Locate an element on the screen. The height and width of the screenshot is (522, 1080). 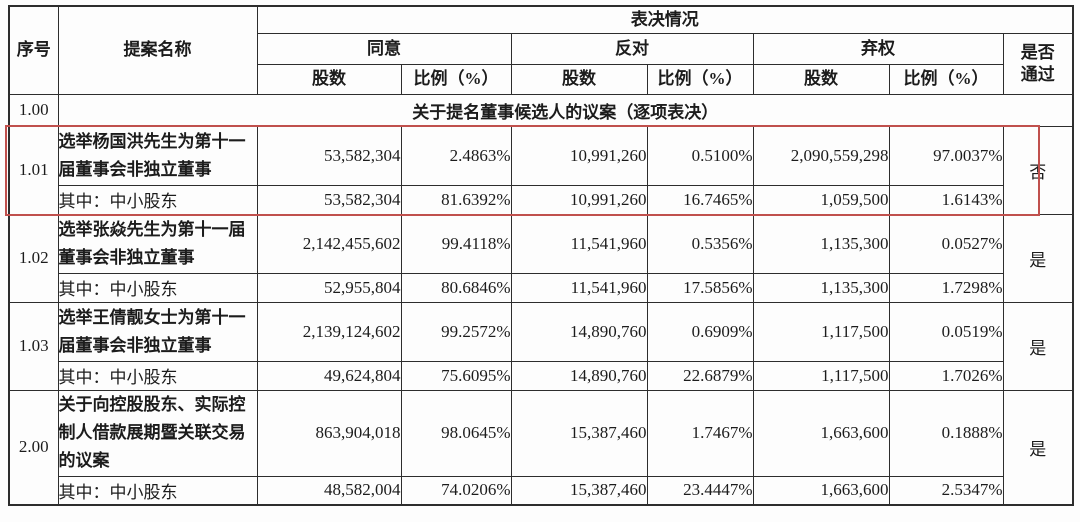
minority-agree-ratio-cell: 81.6392% is located at coordinates (456, 199).